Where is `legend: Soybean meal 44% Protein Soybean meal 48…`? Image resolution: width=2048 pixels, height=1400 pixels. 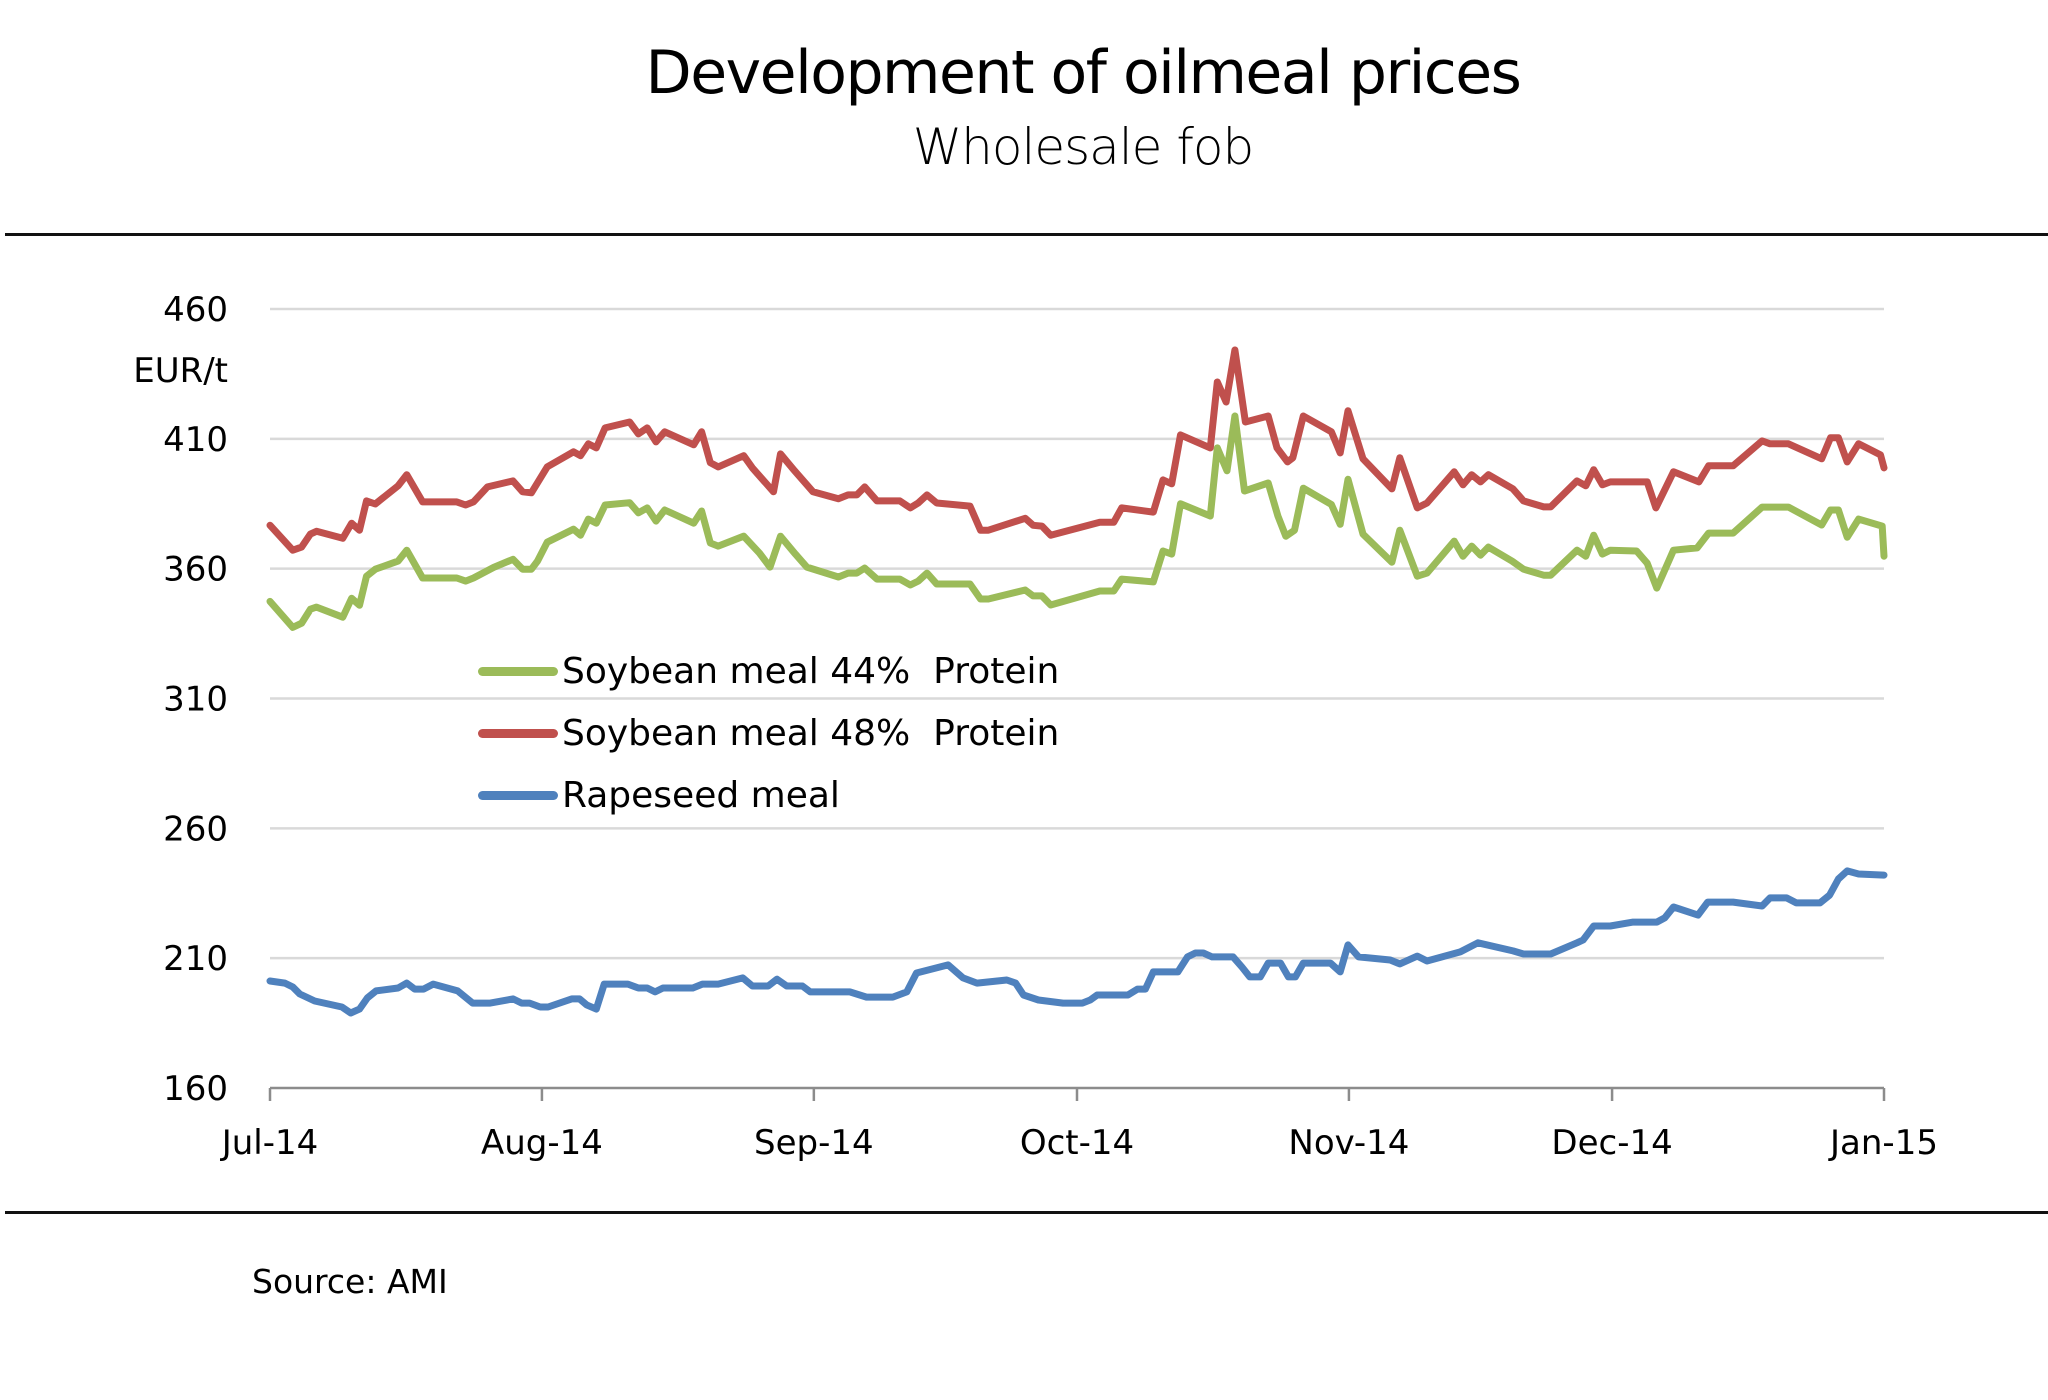 legend: Soybean meal 44% Protein Soybean meal 48… is located at coordinates (768, 733).